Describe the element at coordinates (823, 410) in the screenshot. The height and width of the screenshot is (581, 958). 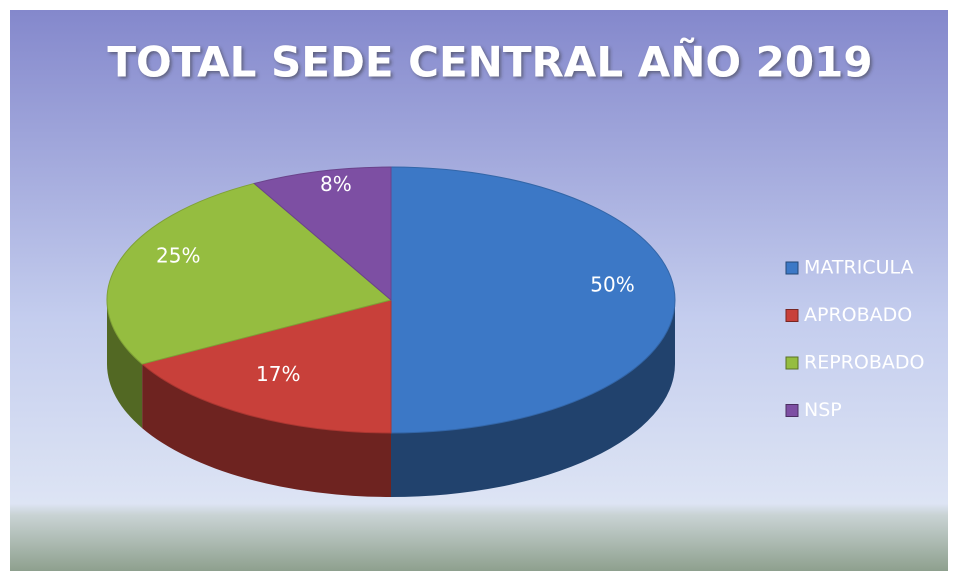
I see `legend-label: NSP` at that location.